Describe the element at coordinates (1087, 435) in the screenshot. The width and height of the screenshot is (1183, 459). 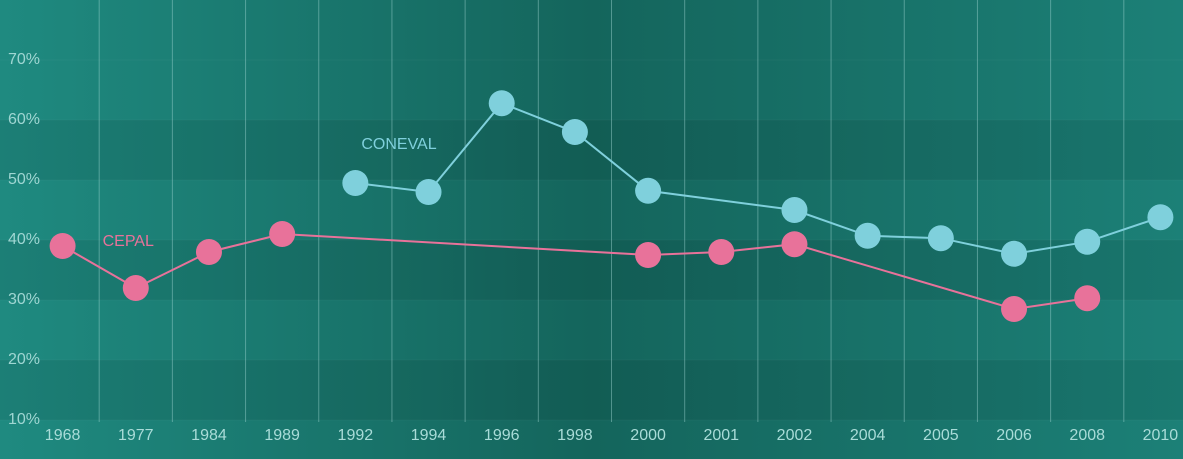
I see `x-tick-label: 2008` at that location.